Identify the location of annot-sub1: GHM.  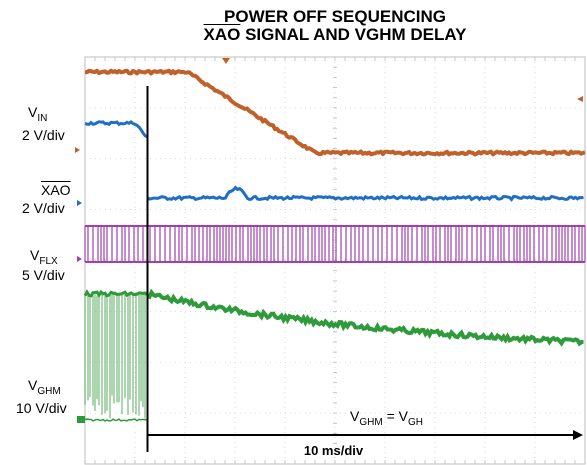
(371, 422).